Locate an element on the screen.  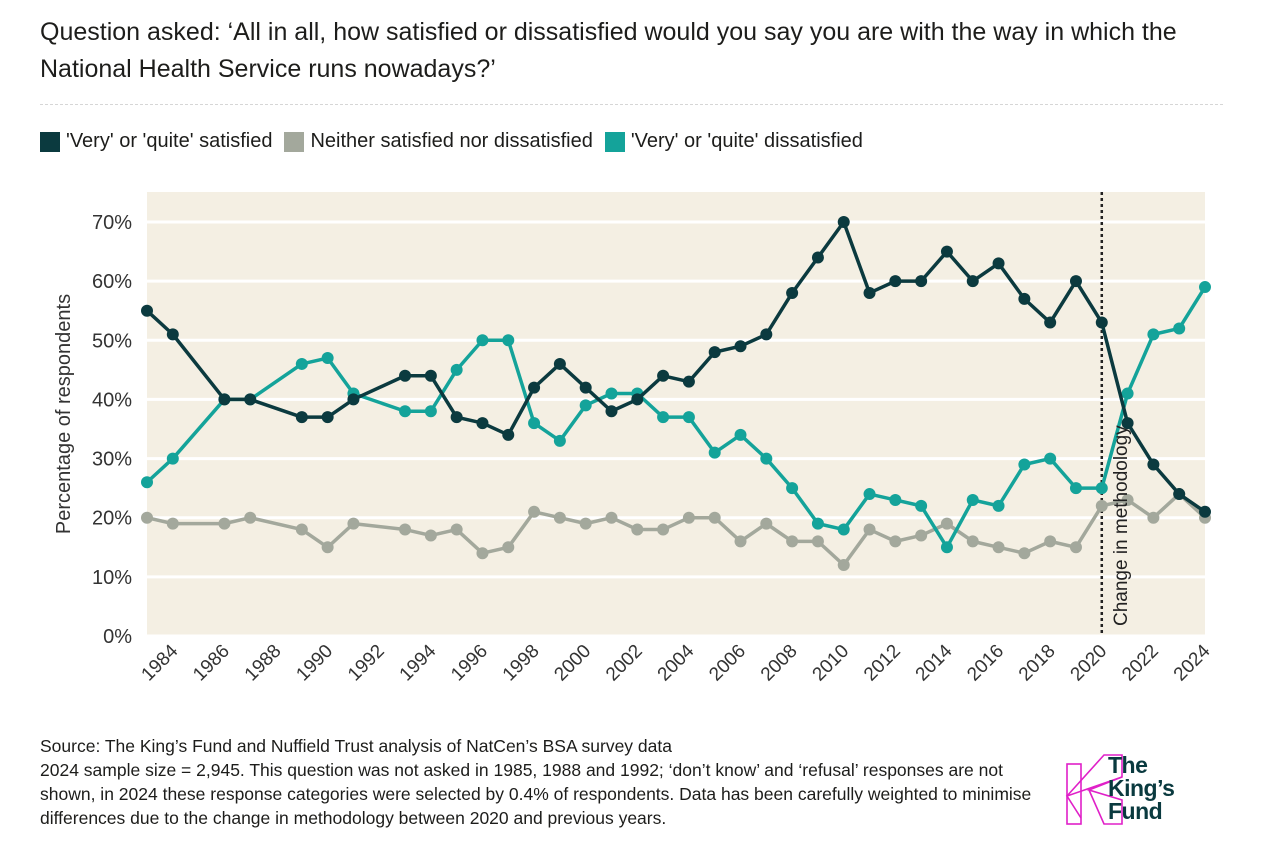
legend-swatch-neither is located at coordinates (294, 141).